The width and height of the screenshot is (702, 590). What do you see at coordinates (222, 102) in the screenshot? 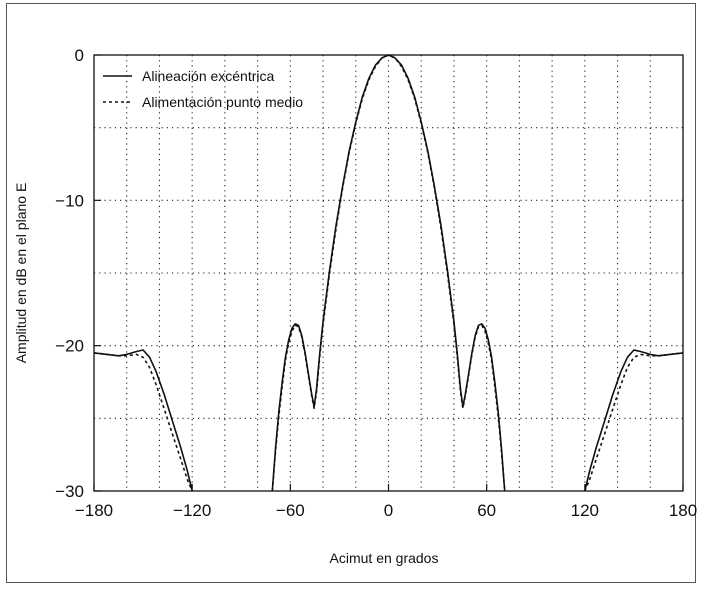
I see `legend-label-punto-medio: Alimentación punto medio` at bounding box center [222, 102].